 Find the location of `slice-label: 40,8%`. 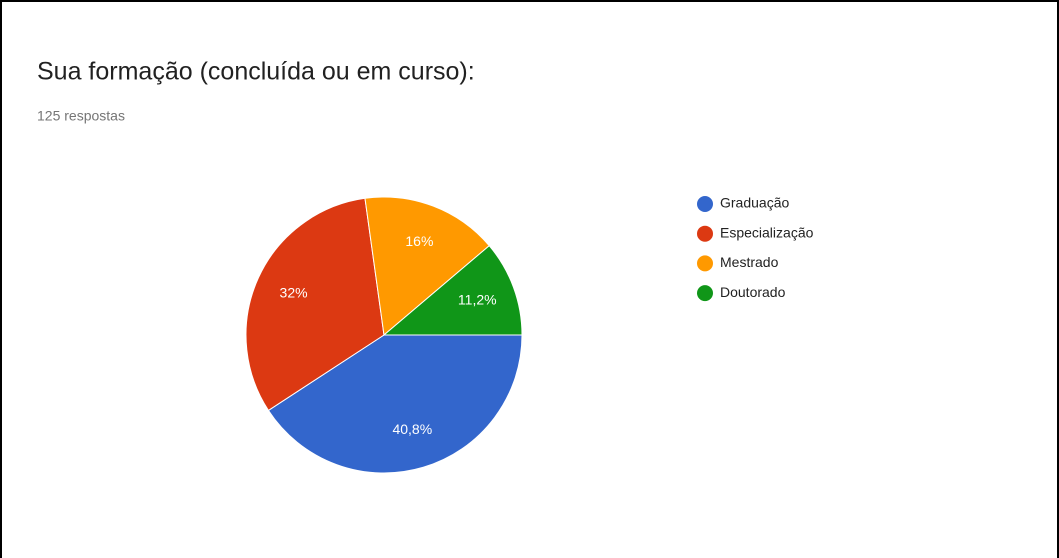

slice-label: 40,8% is located at coordinates (412, 429).